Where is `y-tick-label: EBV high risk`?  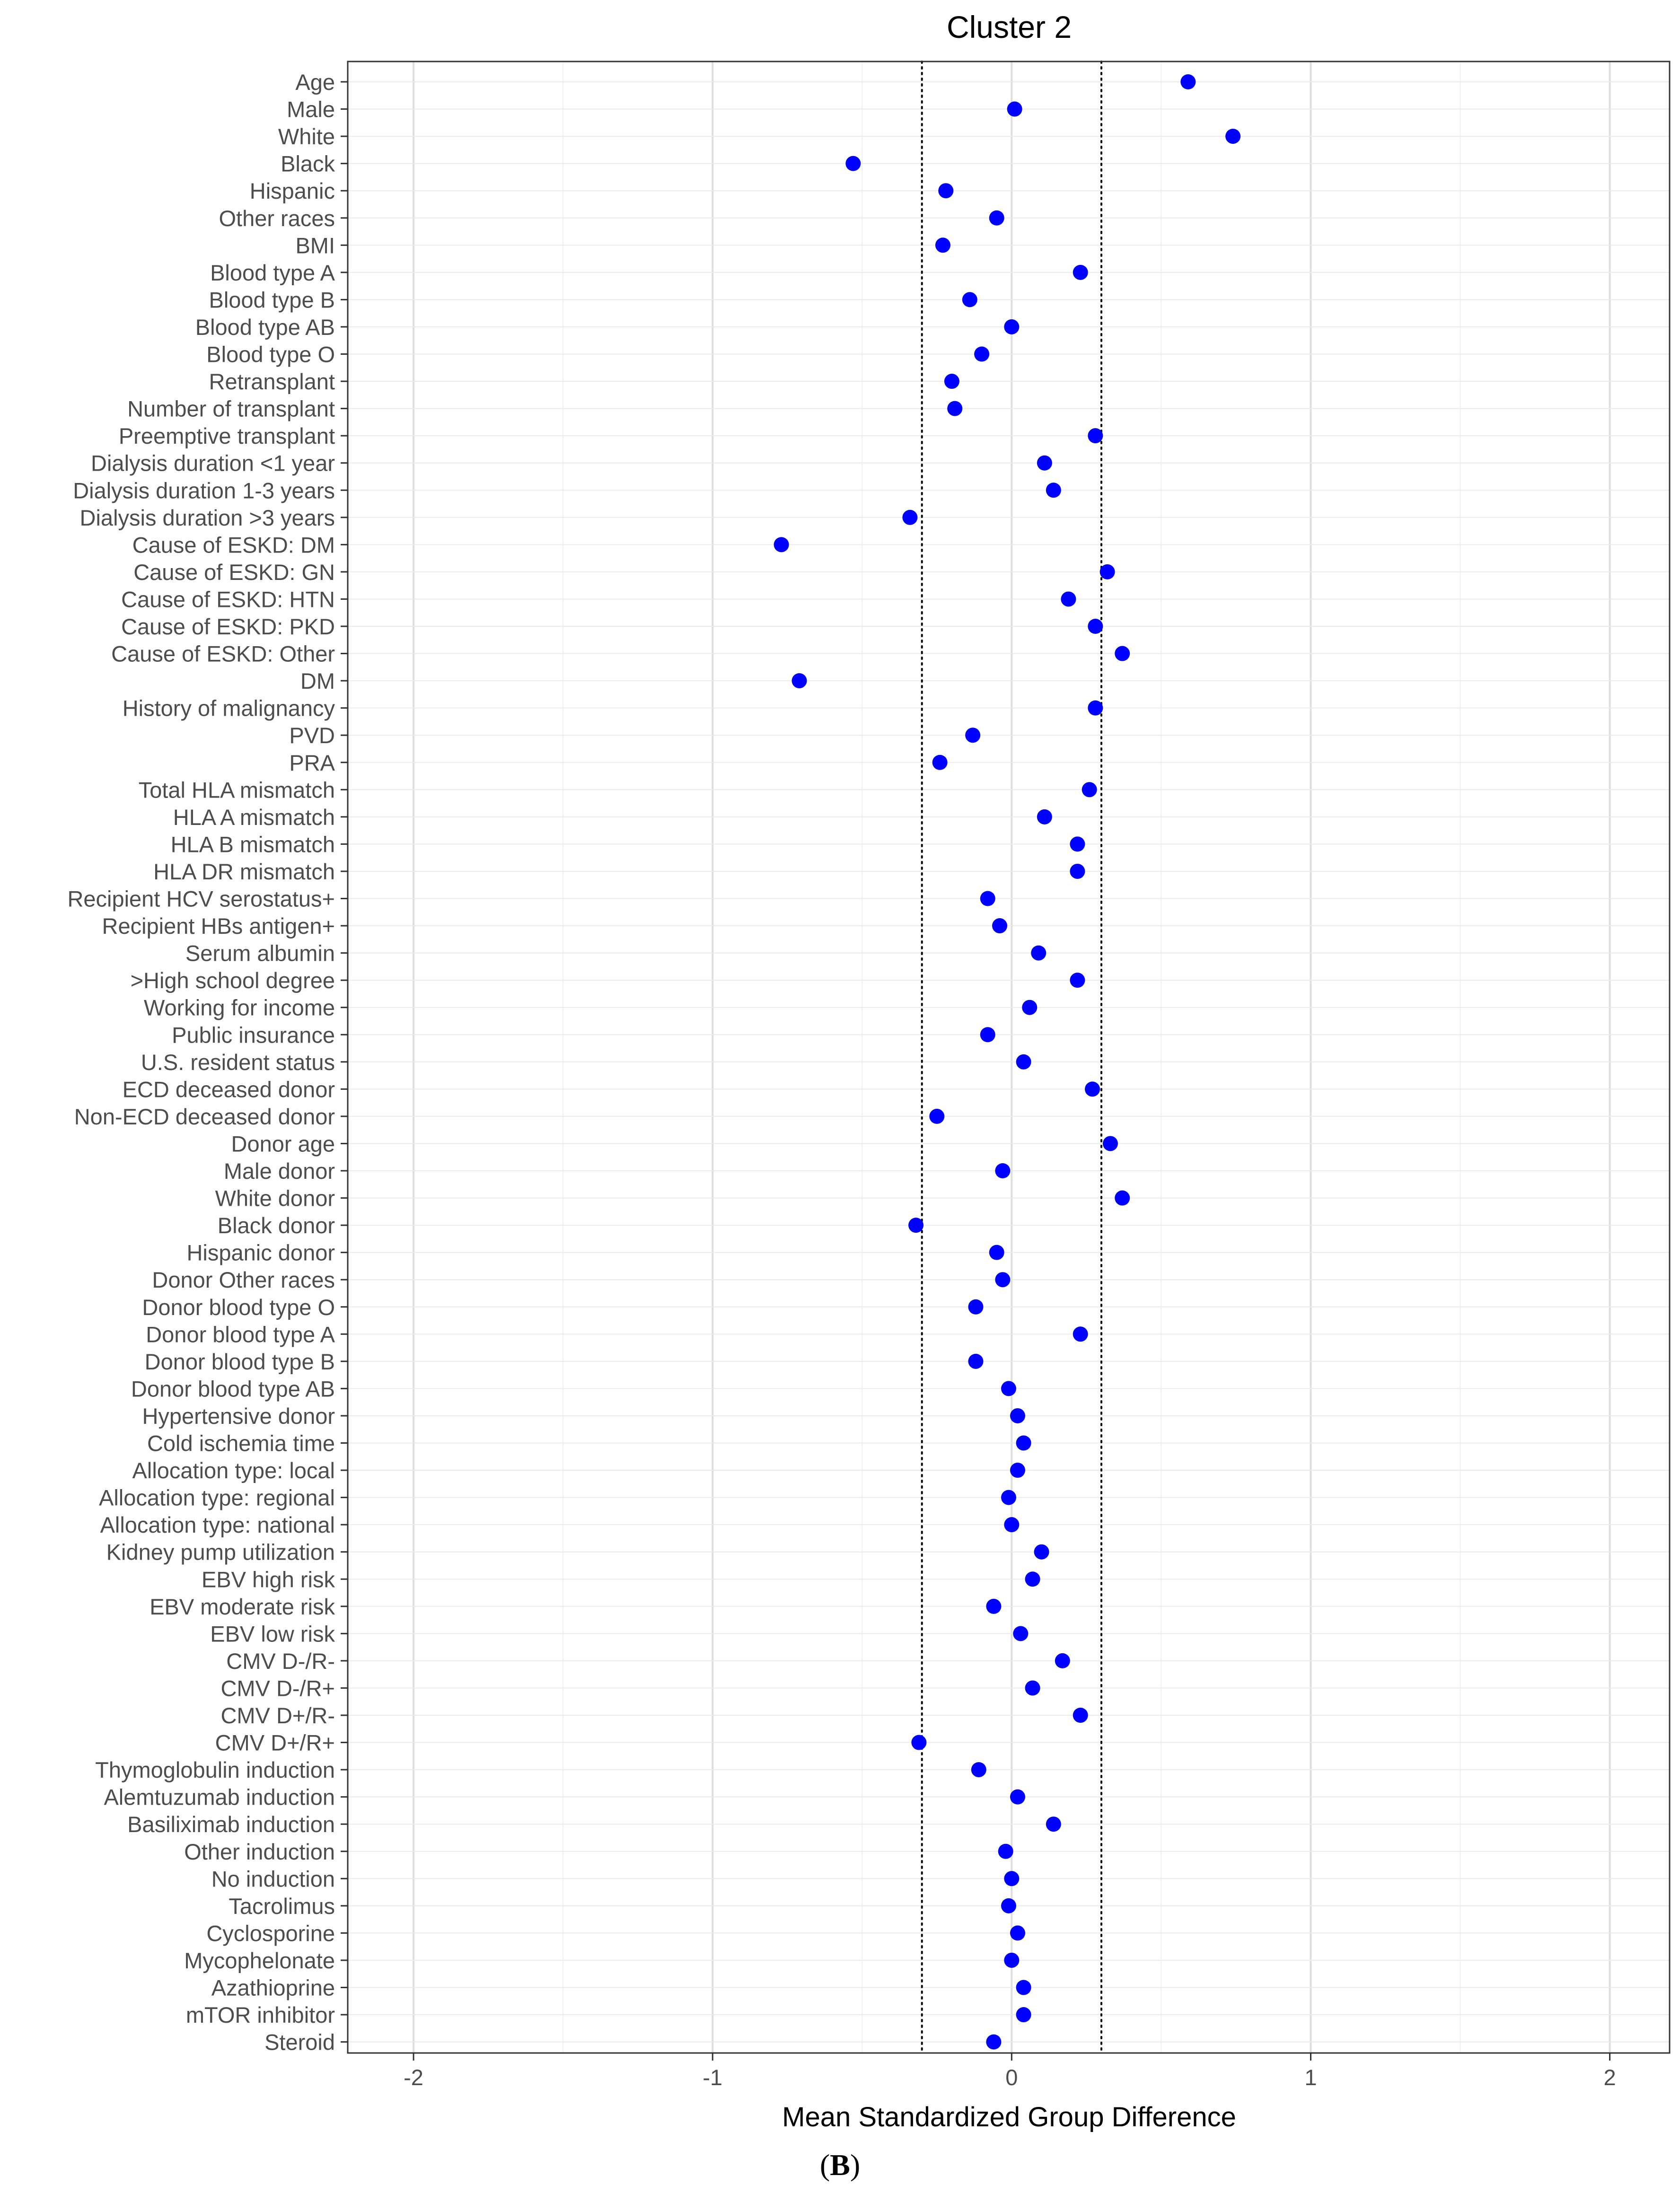 y-tick-label: EBV high risk is located at coordinates (268, 1579).